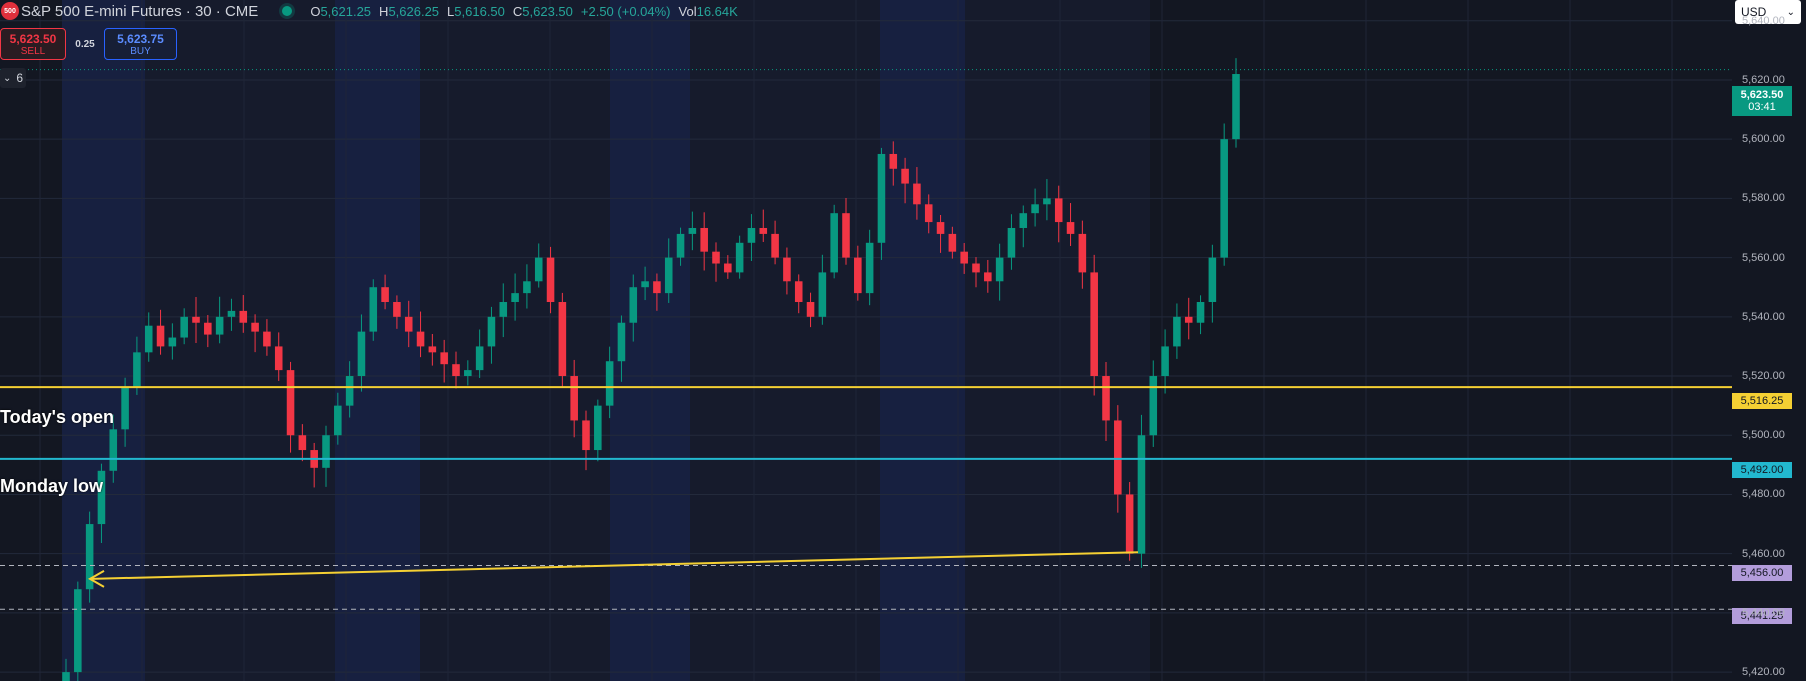 Image resolution: width=1806 pixels, height=681 pixels. What do you see at coordinates (85, 44) in the screenshot?
I see `spread-value: 0.25` at bounding box center [85, 44].